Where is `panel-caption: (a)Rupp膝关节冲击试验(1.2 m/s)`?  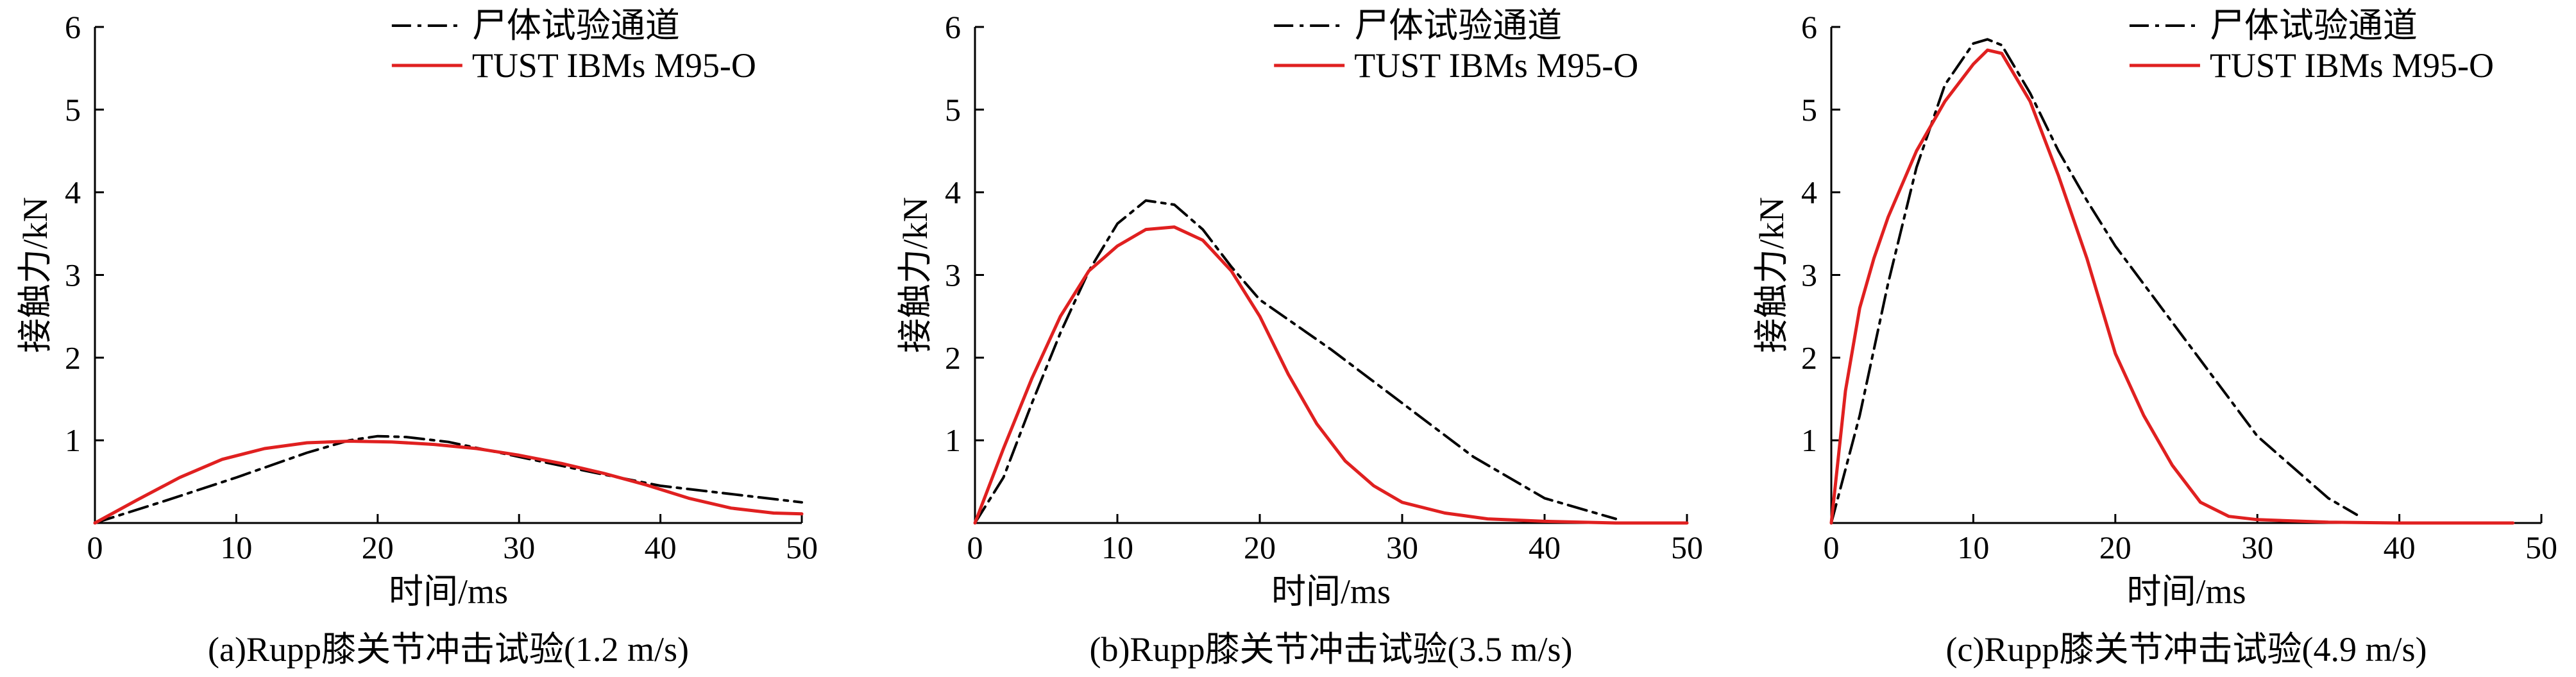
panel-caption: (a)Rupp膝关节冲击试验(1.2 m/s) is located at coordinates (448, 649).